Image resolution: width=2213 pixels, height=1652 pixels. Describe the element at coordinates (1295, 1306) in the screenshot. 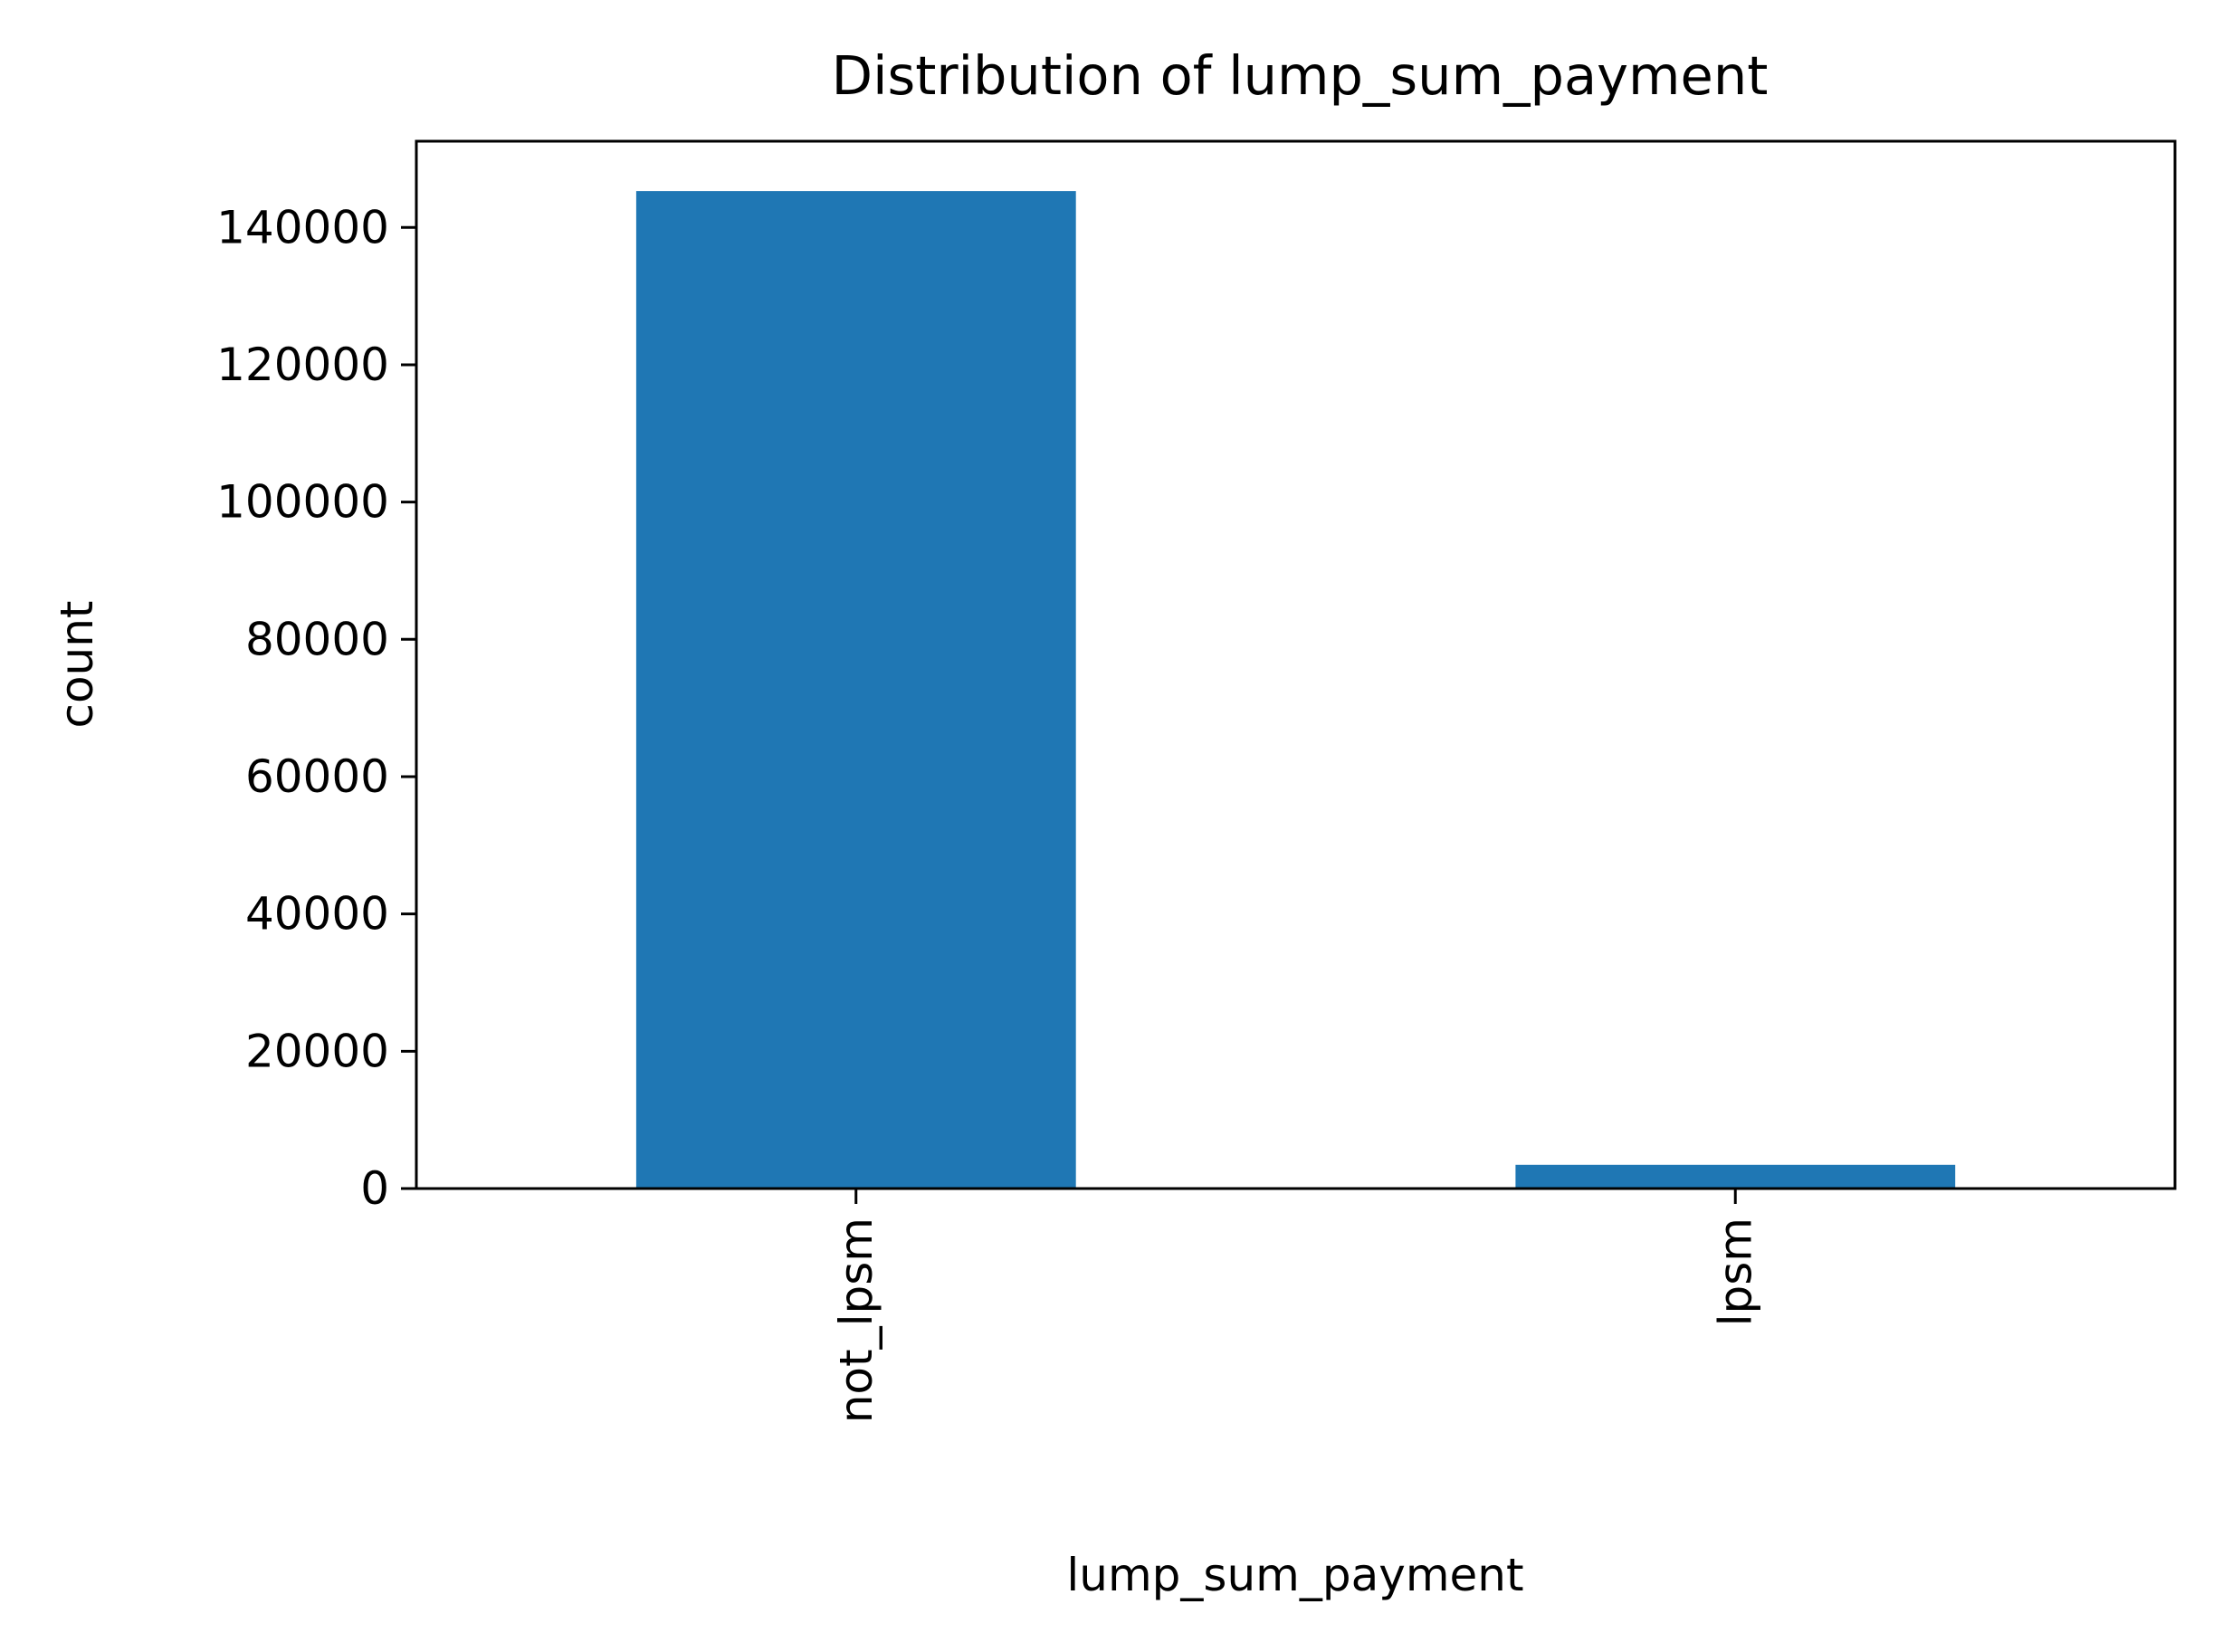

I see `x-axis: not_lpsm lpsm` at that location.